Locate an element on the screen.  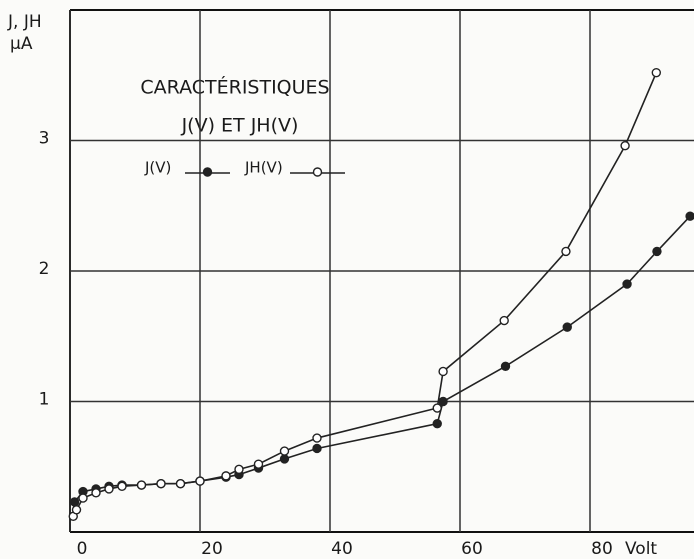
legend-label: J(V) is located at coordinates (157, 168).